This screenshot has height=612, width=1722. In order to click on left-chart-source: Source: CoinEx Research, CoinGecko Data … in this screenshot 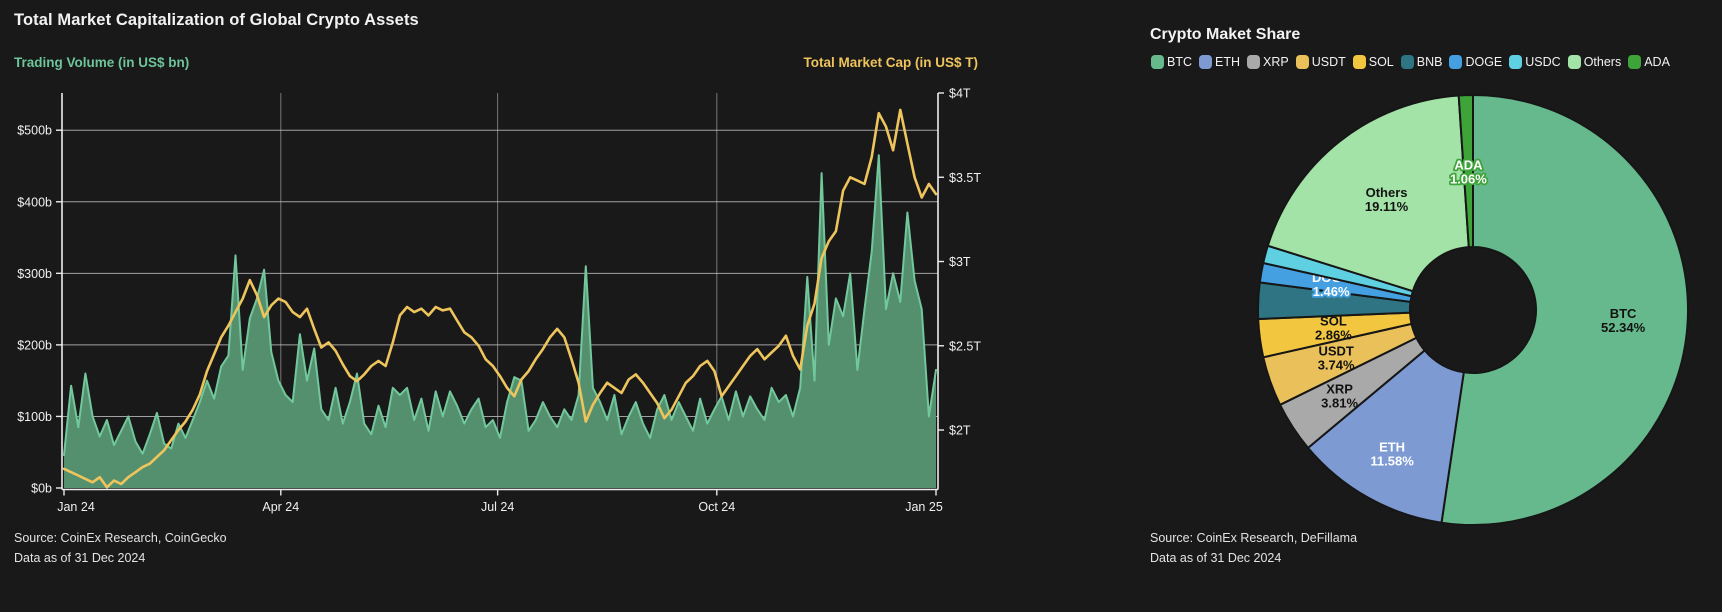, I will do `click(120, 548)`.